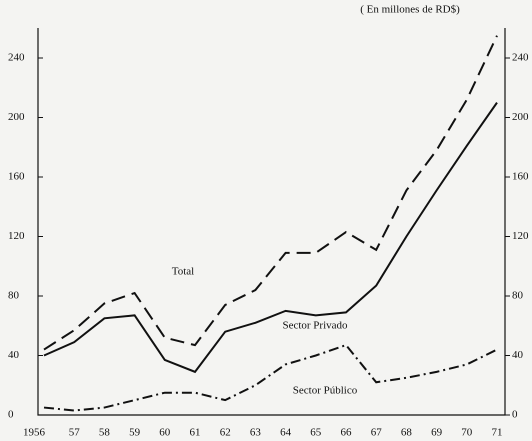 The width and height of the screenshot is (532, 441). I want to click on y2-tick-label: 160, so click(520, 177).